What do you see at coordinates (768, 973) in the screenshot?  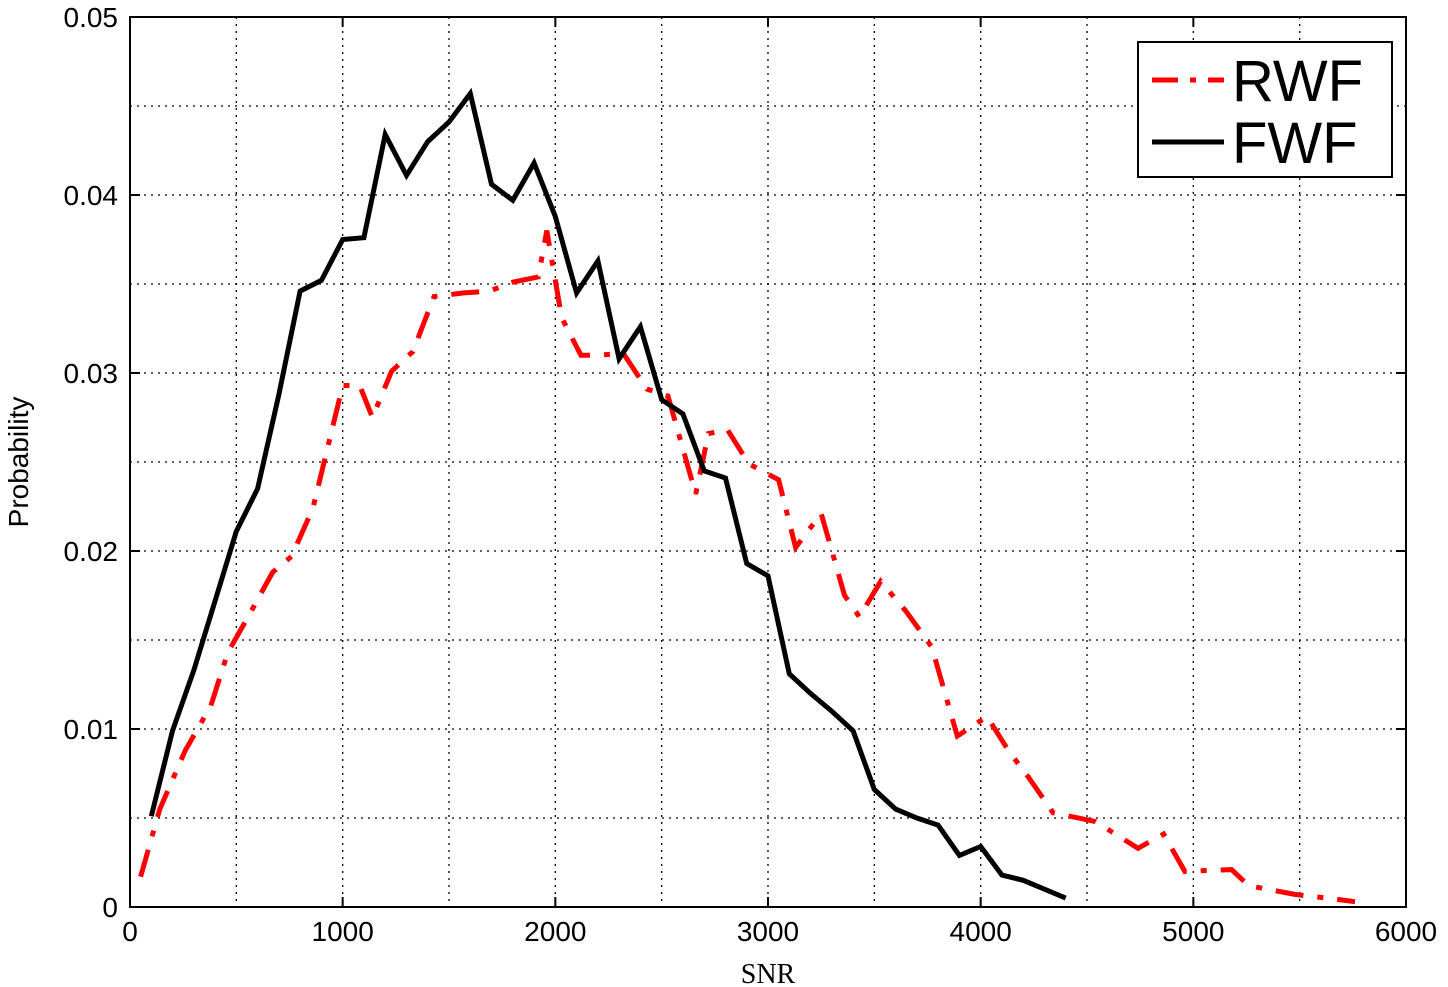 I see `x-axis-title: SNR` at bounding box center [768, 973].